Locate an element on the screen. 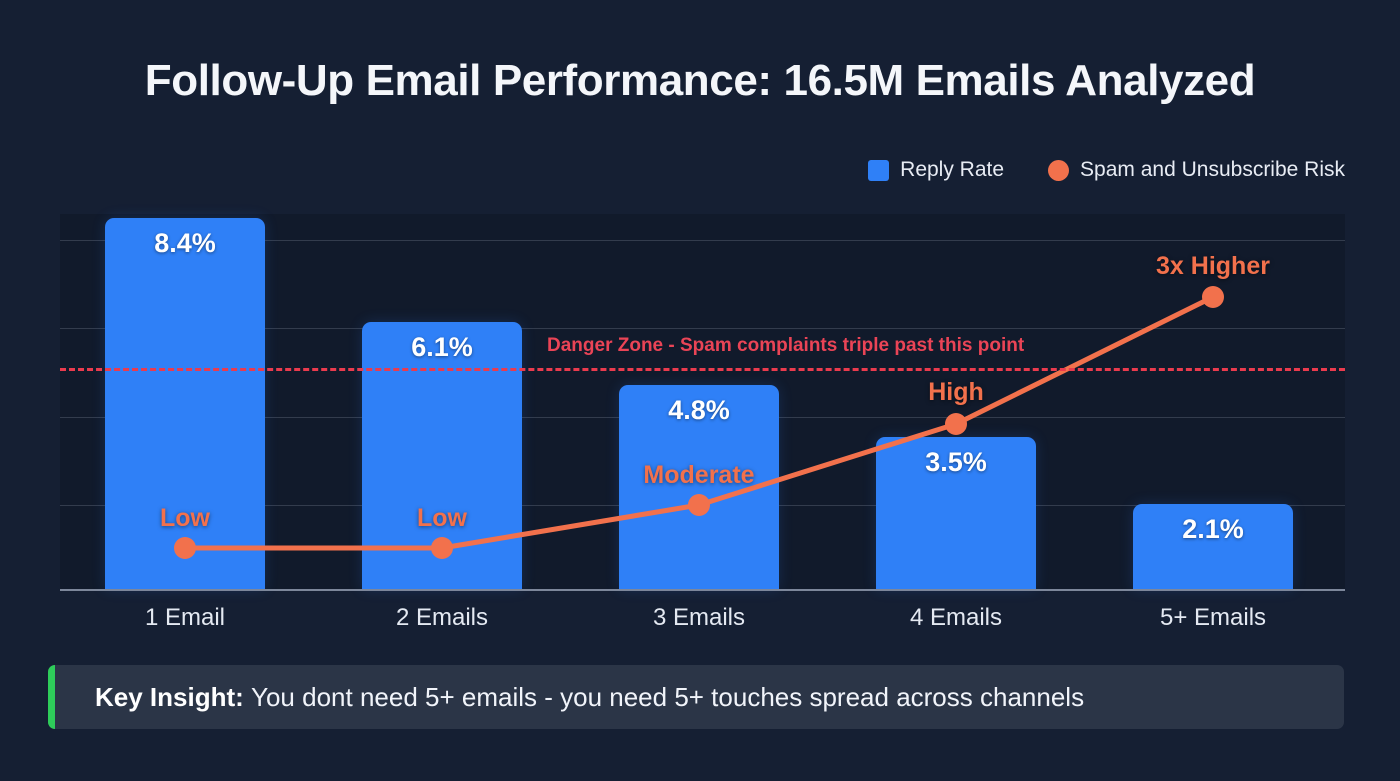 This screenshot has height=781, width=1400. legend-label-spam-risk: Spam and Unsubscribe Risk is located at coordinates (1212, 169).